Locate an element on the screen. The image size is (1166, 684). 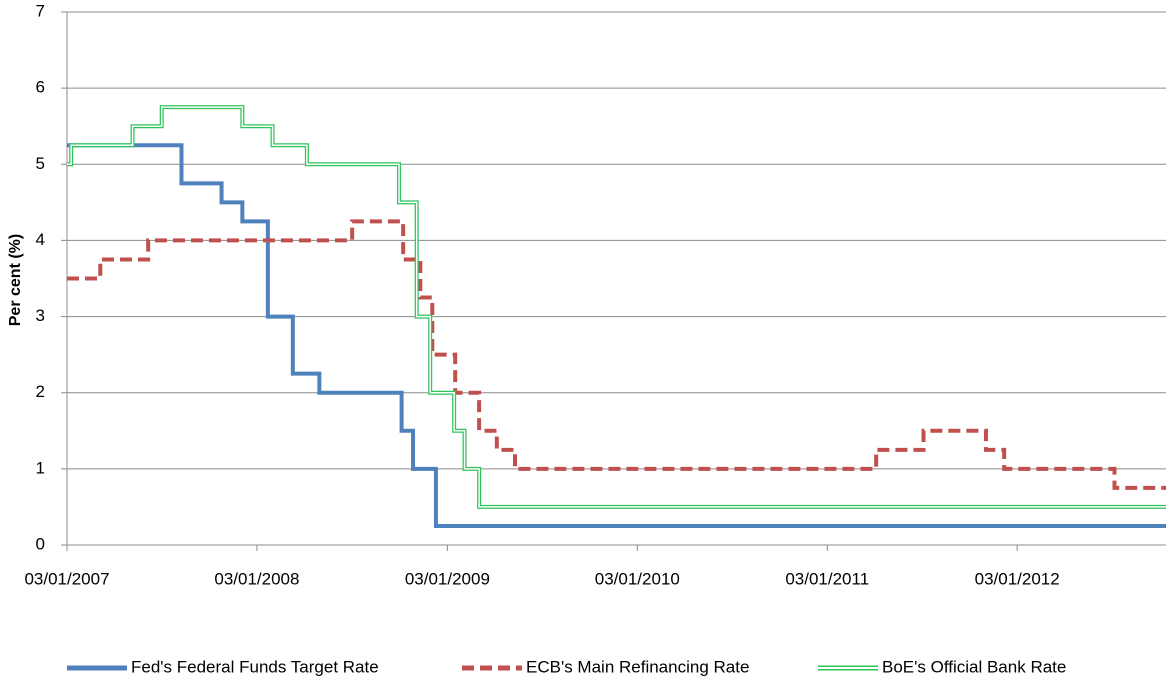
y-tick-label: 5 is located at coordinates (40, 163).